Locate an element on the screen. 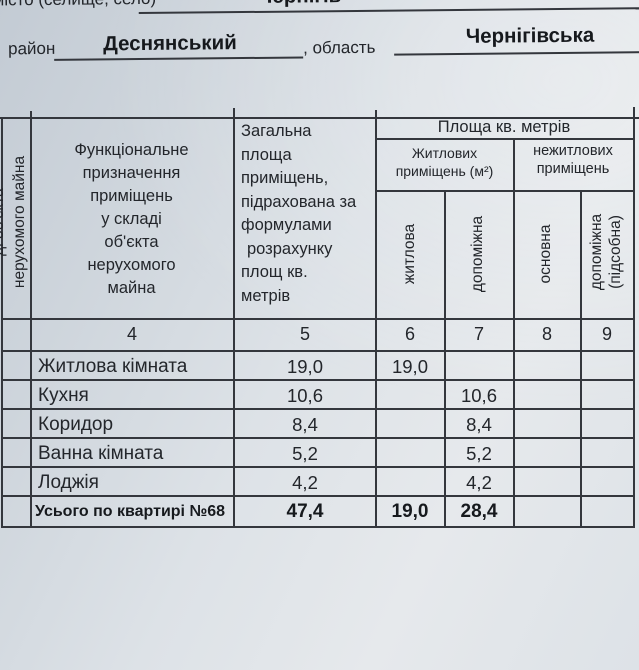 This screenshot has height=670, width=639. table-row: Лоджія 4,2 4,2 is located at coordinates (319, 482).